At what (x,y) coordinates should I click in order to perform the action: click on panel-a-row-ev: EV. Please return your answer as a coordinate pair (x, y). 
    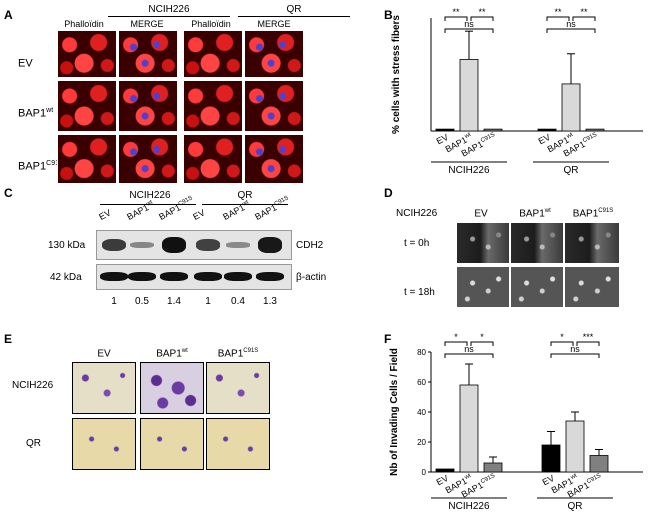
    Looking at the image, I should click on (25, 63).